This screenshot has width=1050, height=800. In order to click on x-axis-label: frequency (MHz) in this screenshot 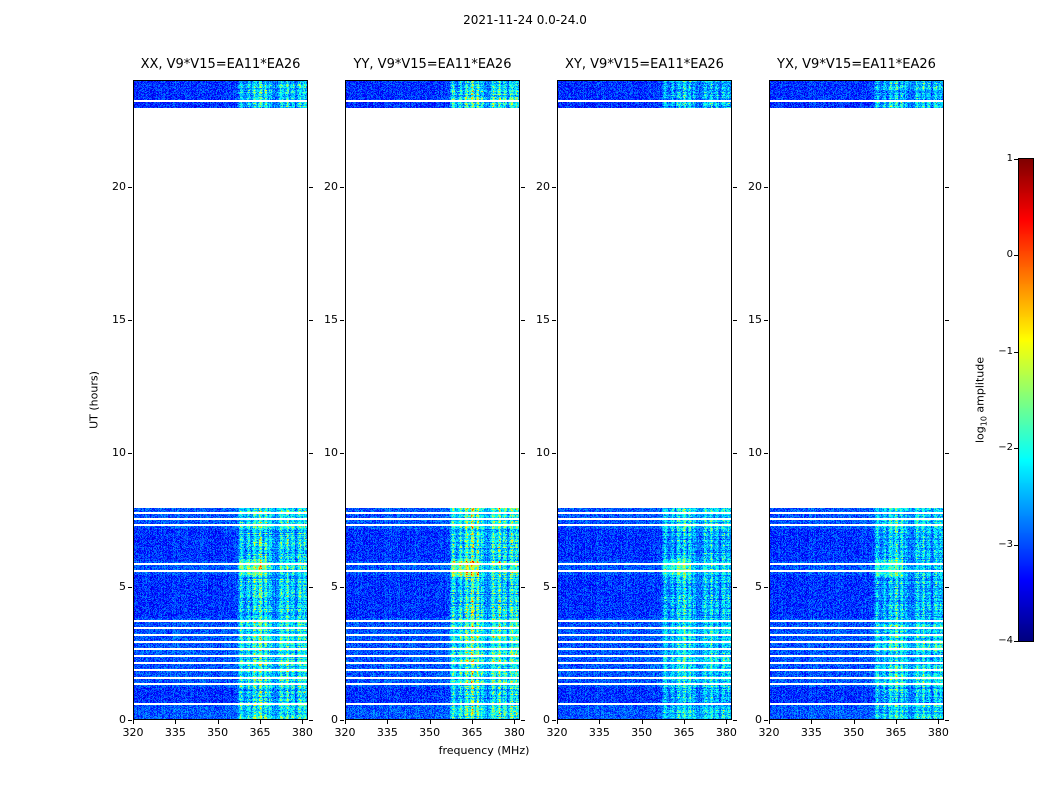, I will do `click(484, 750)`.